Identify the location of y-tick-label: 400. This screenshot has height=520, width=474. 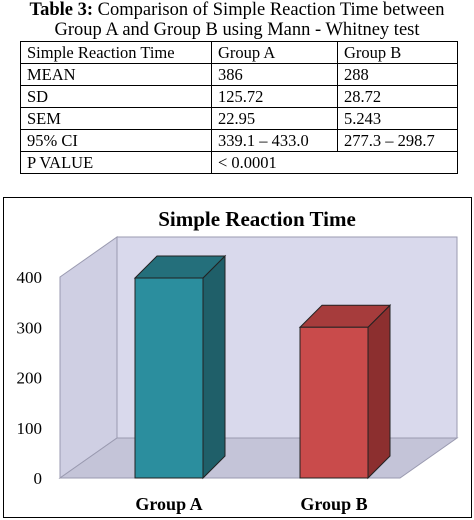
(30, 277).